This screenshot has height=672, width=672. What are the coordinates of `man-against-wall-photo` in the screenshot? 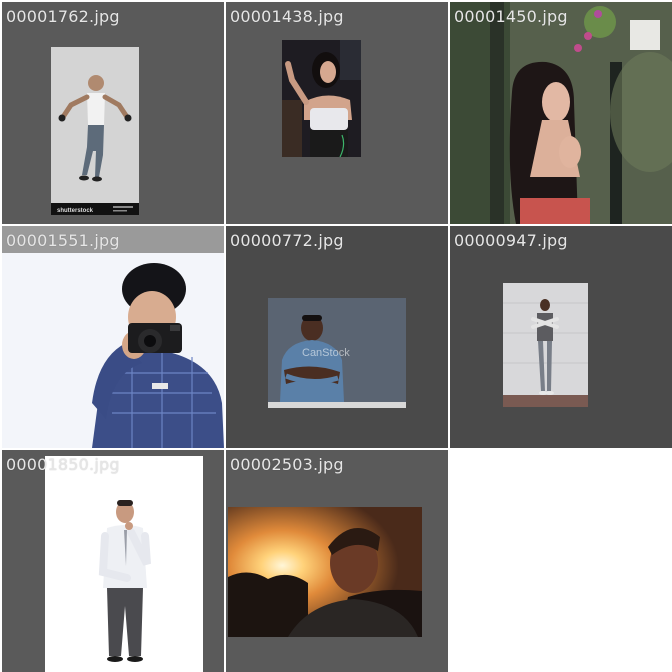 It's located at (545, 345).